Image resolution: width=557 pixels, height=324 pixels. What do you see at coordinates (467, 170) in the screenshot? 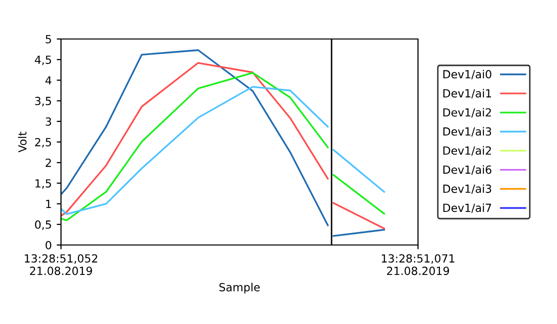
I see `legend-label: Dev1/ai6` at bounding box center [467, 170].